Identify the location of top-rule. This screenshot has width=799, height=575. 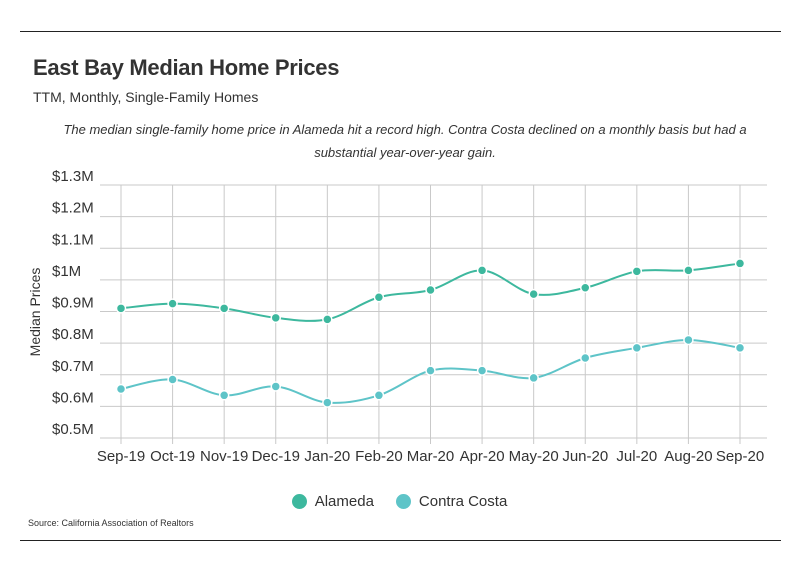
(400, 31).